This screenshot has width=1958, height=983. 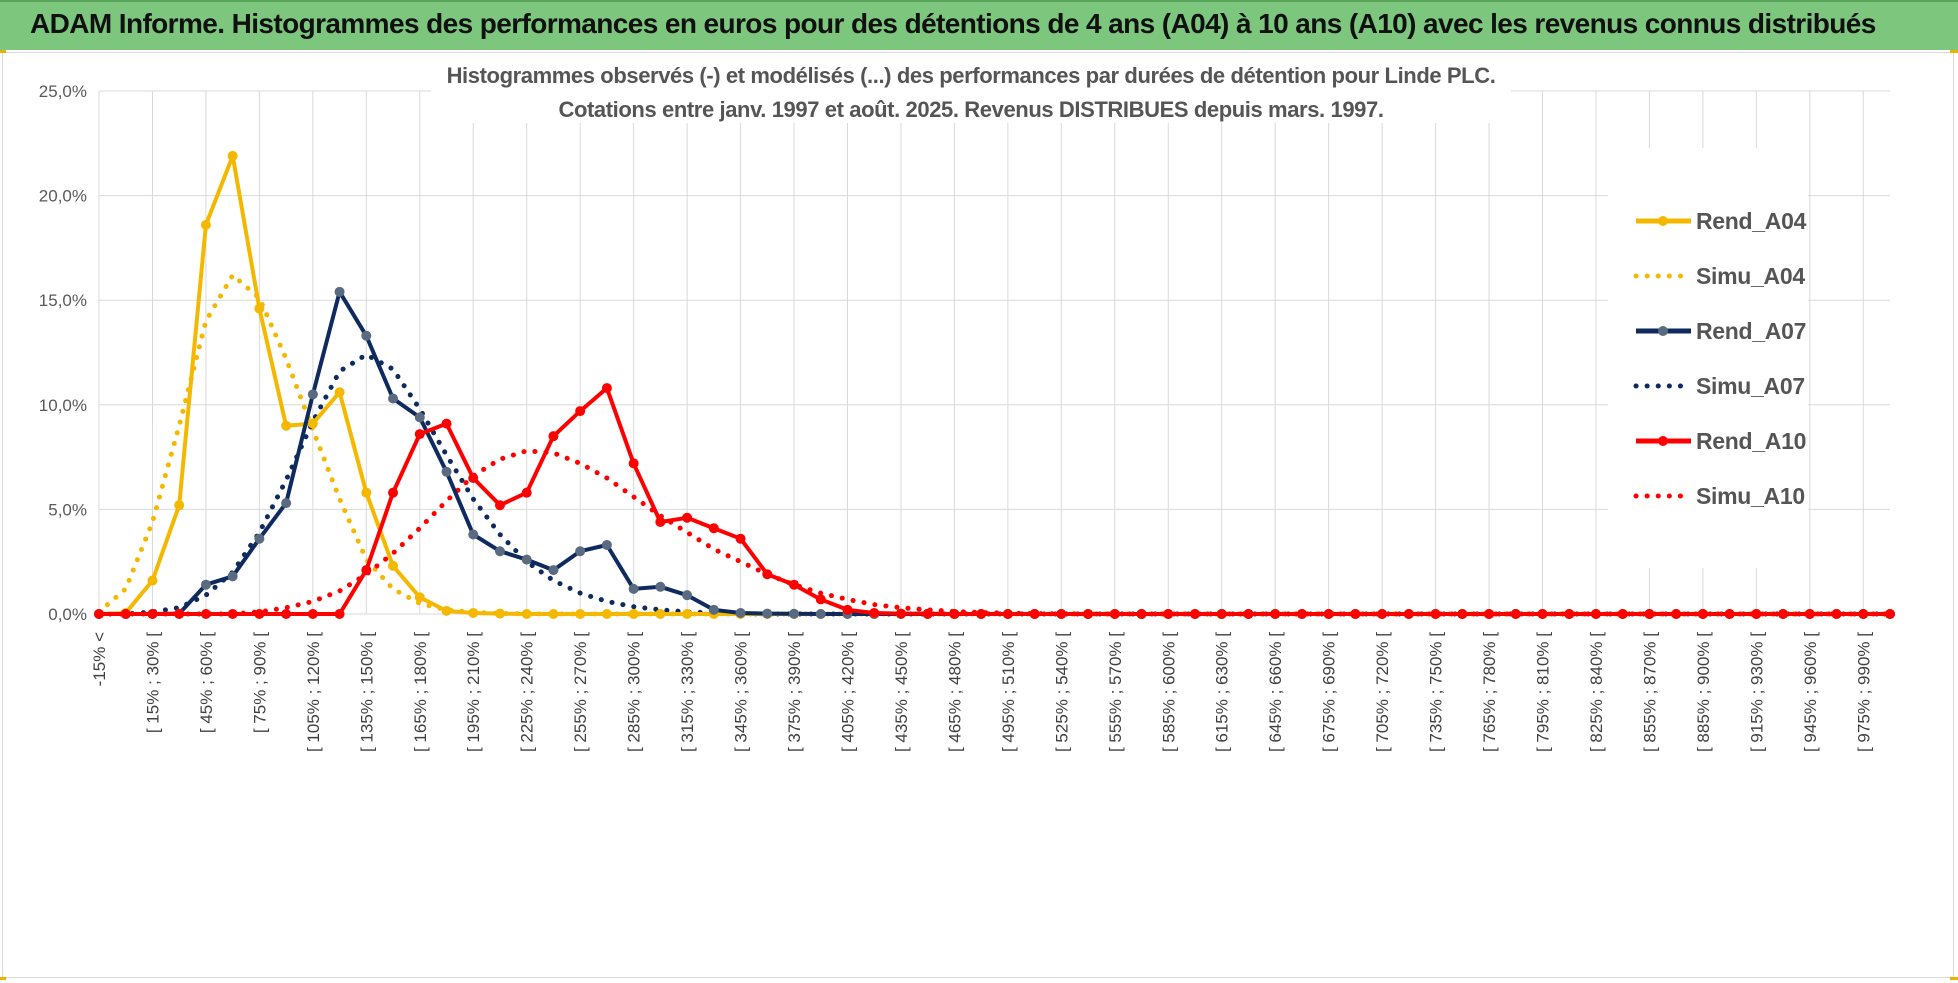 What do you see at coordinates (67, 614) in the screenshot?
I see `y-tick-label: 0,0%` at bounding box center [67, 614].